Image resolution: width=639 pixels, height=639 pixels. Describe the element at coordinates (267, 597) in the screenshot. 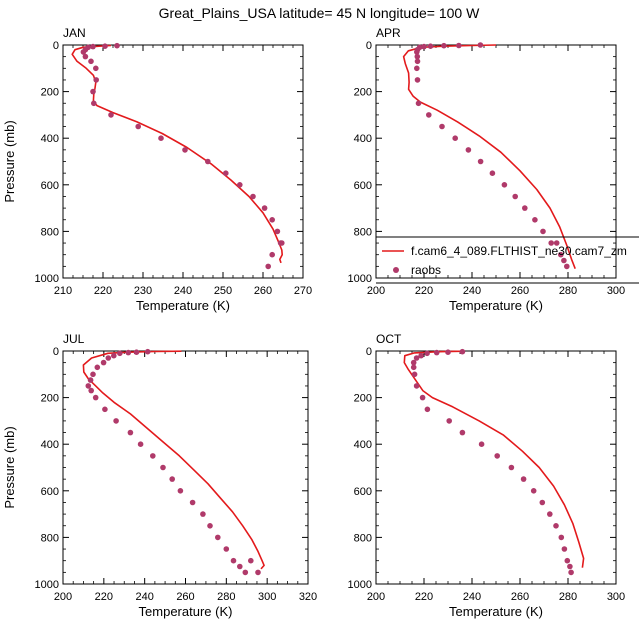

I see `jul-xtick-label: 300` at that location.